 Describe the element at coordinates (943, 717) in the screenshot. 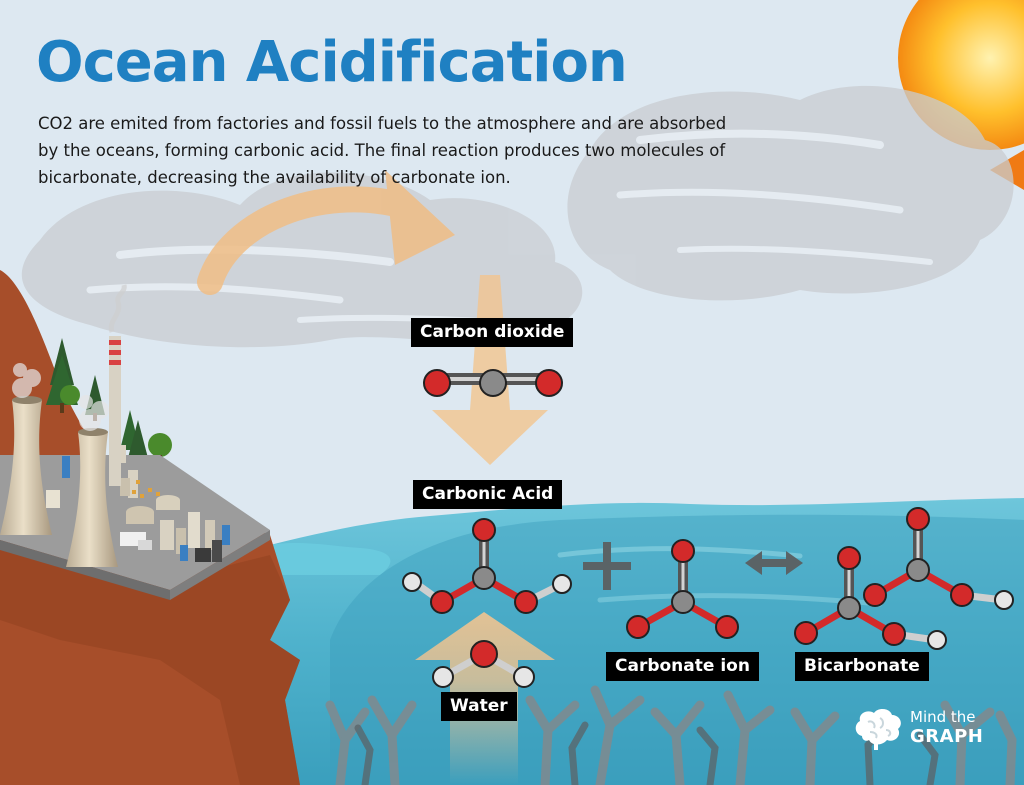

I see `logo-text-line1: Mind the` at that location.